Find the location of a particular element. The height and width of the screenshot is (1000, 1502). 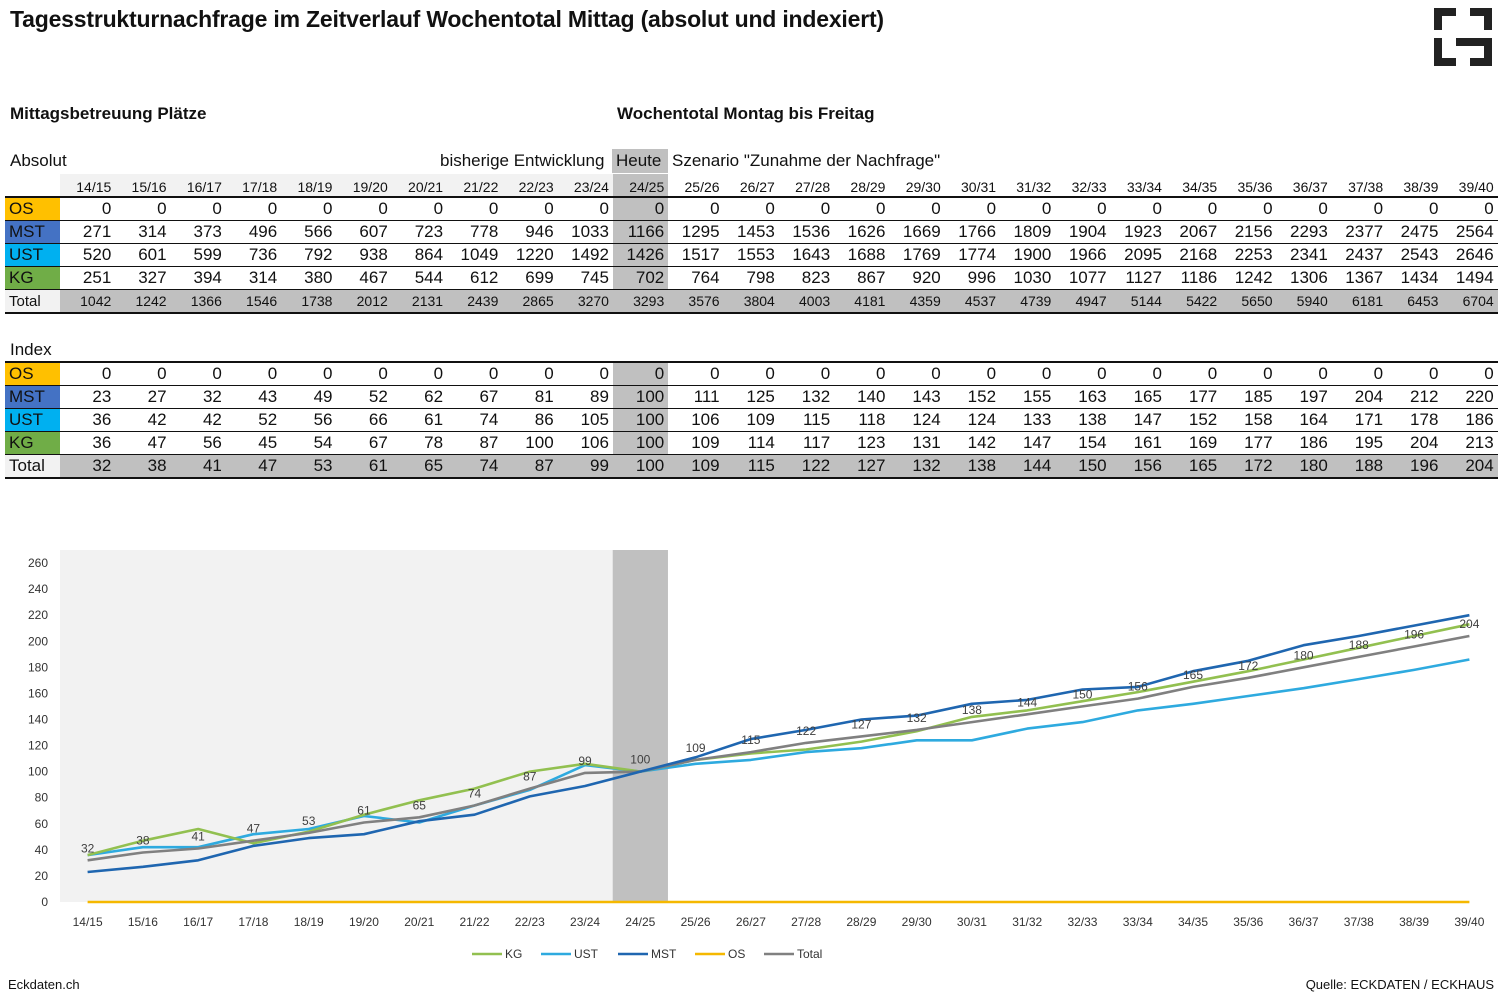

data-label: 61 is located at coordinates (364, 810).